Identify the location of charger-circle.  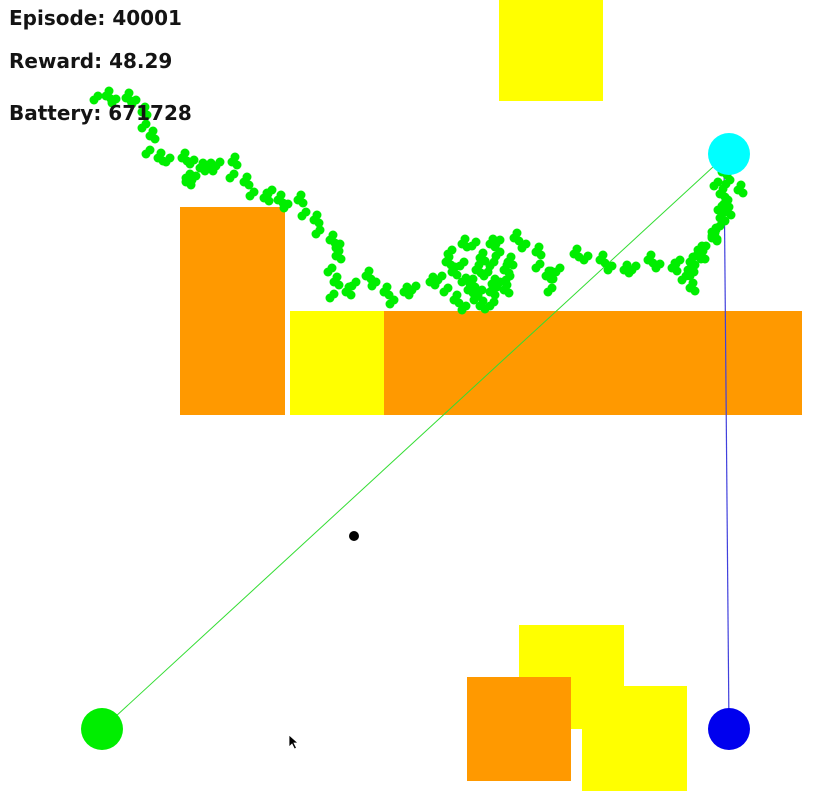
(729, 729).